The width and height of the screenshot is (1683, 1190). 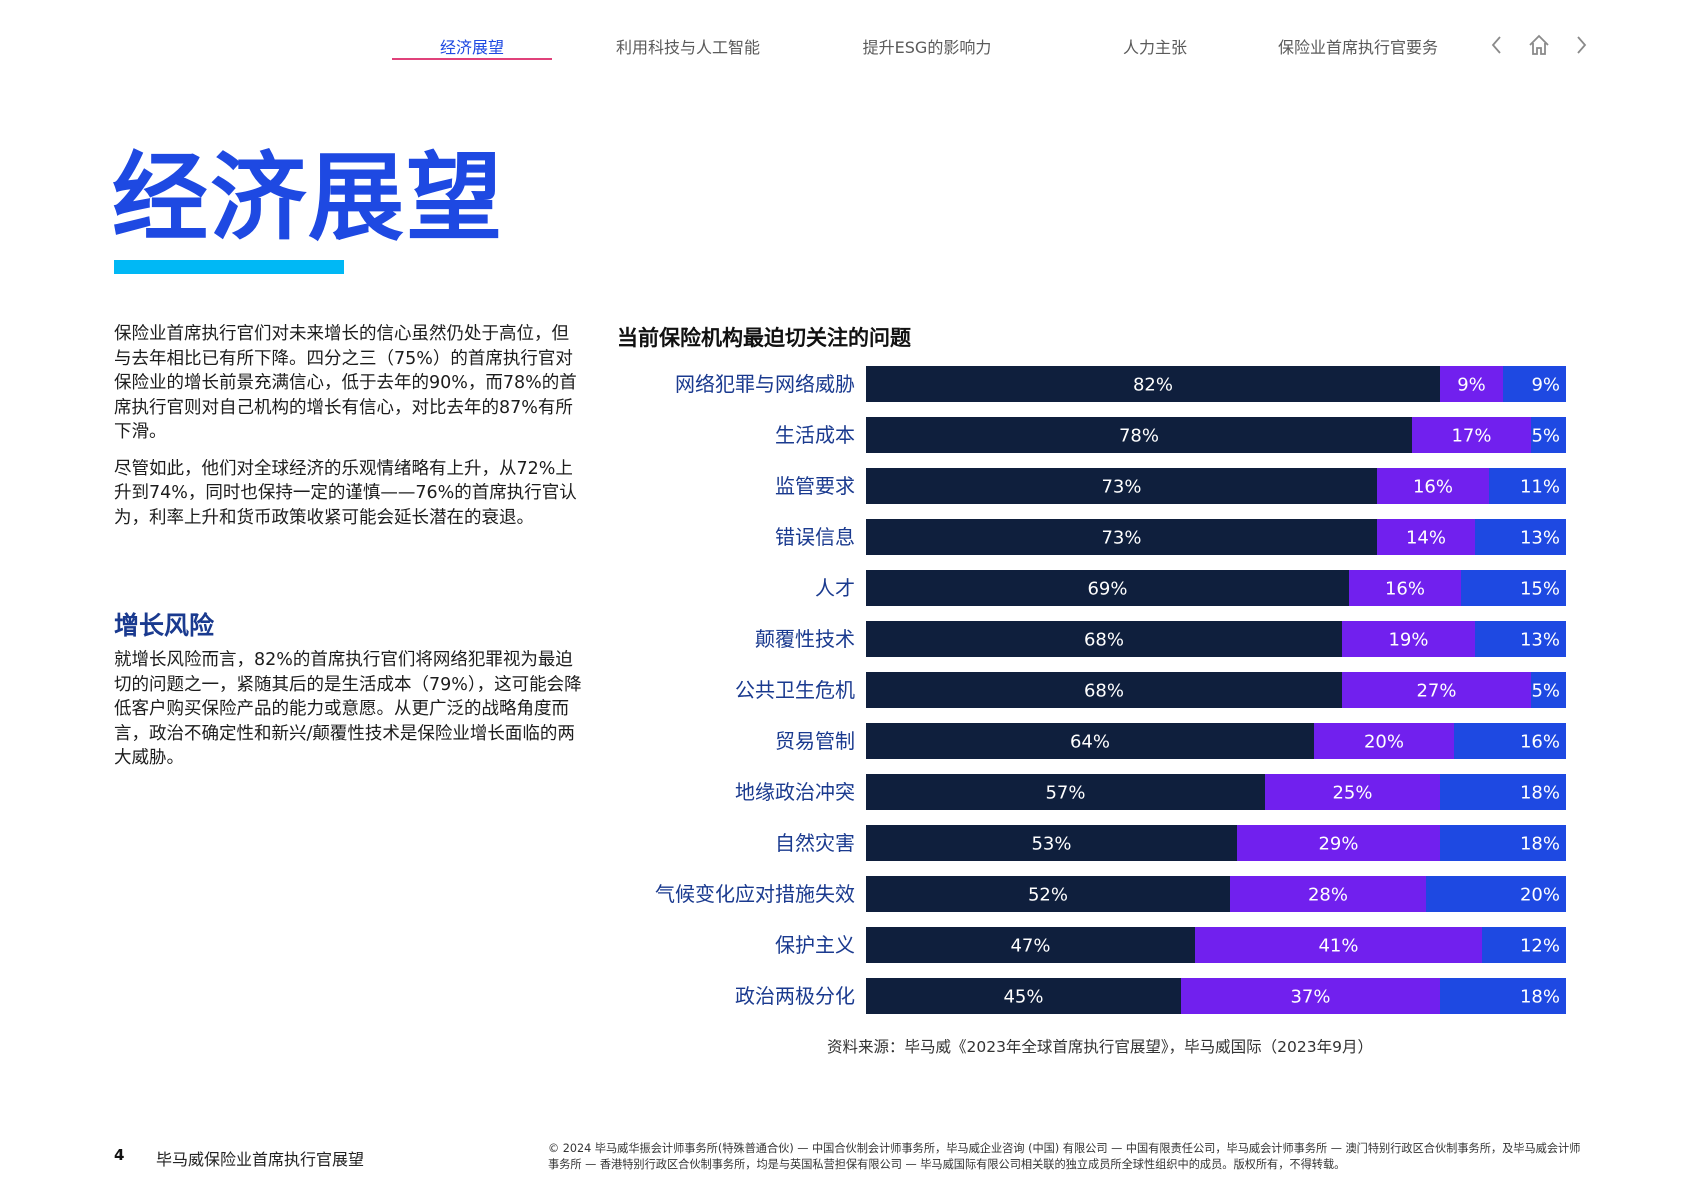 I want to click on category-label: 监管要求, so click(x=815, y=486).